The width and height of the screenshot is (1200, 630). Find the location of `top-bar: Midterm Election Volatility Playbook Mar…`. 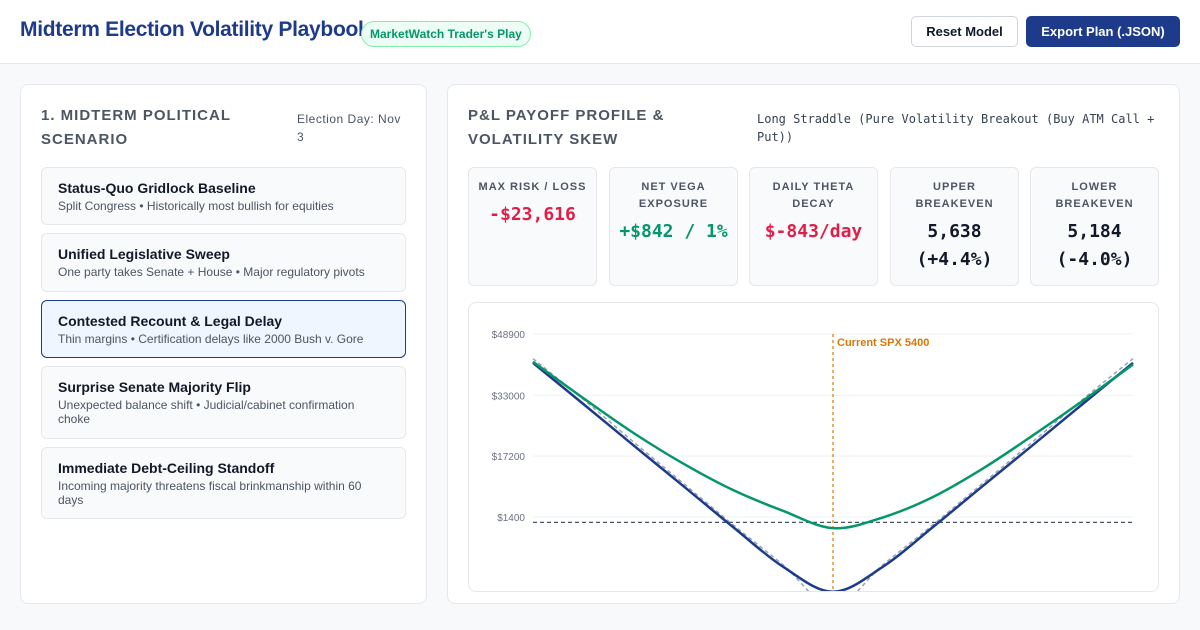

top-bar: Midterm Election Volatility Playbook Mar… is located at coordinates (600, 32).